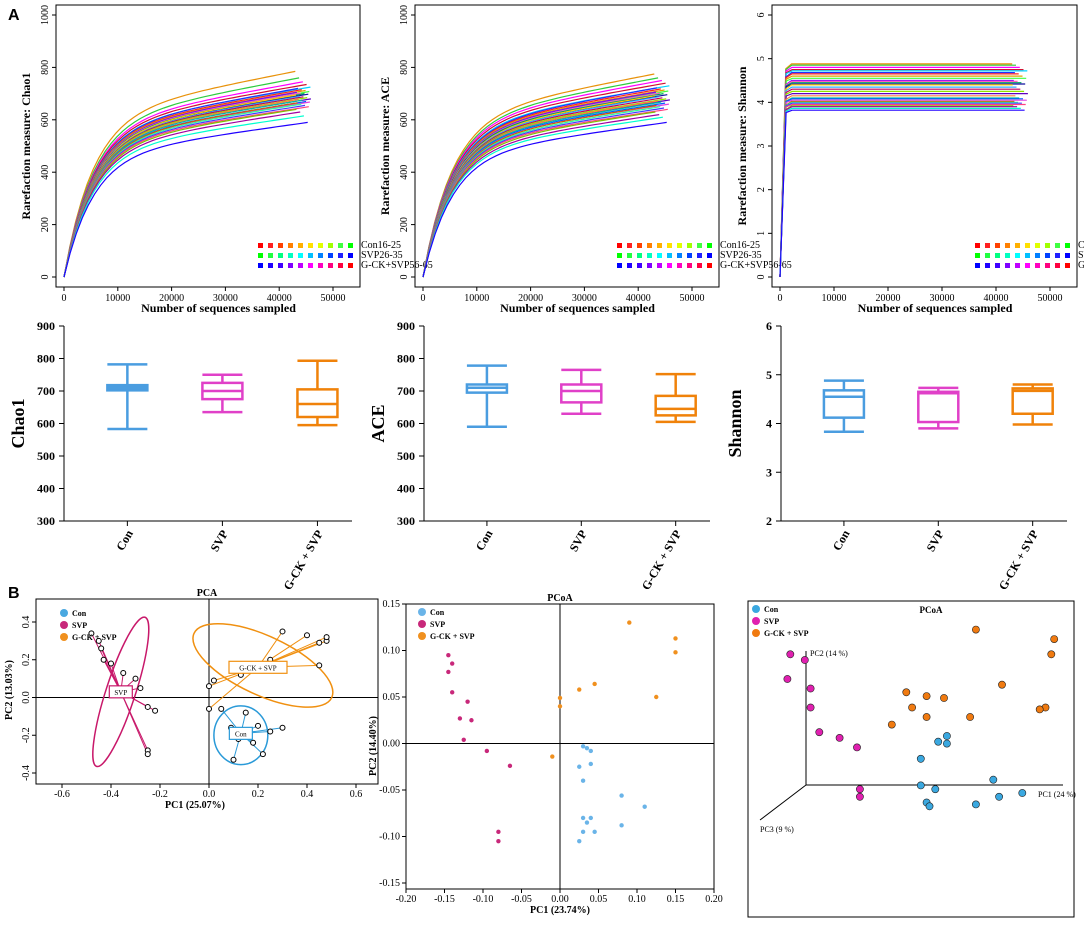 This screenshot has height=926, width=1084. Describe the element at coordinates (769, 326) in the screenshot. I see `y-tick-label: 6` at that location.